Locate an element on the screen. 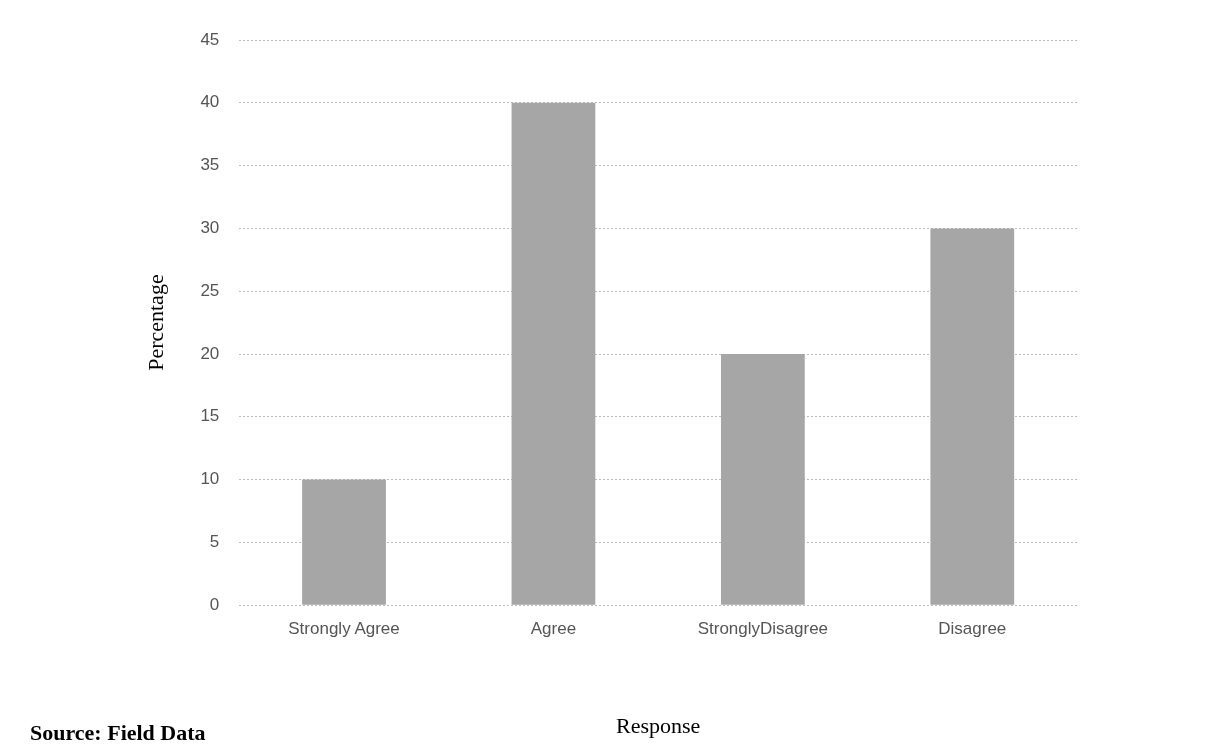 The image size is (1207, 754). y-tick-label: 15 is located at coordinates (210, 416).